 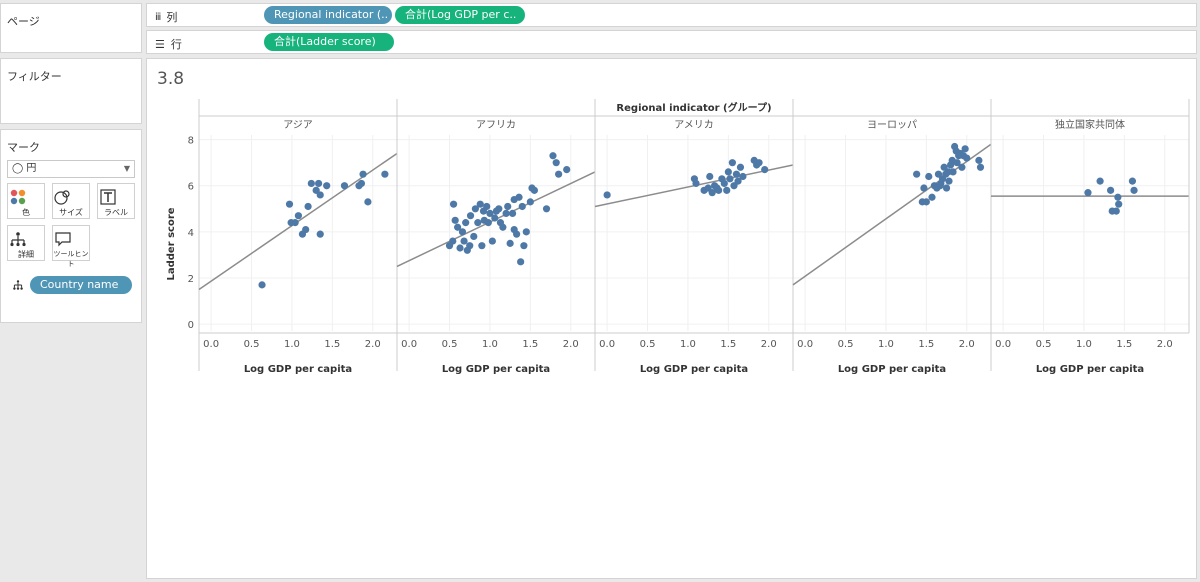 I want to click on color-button-label: 色, so click(x=26, y=212).